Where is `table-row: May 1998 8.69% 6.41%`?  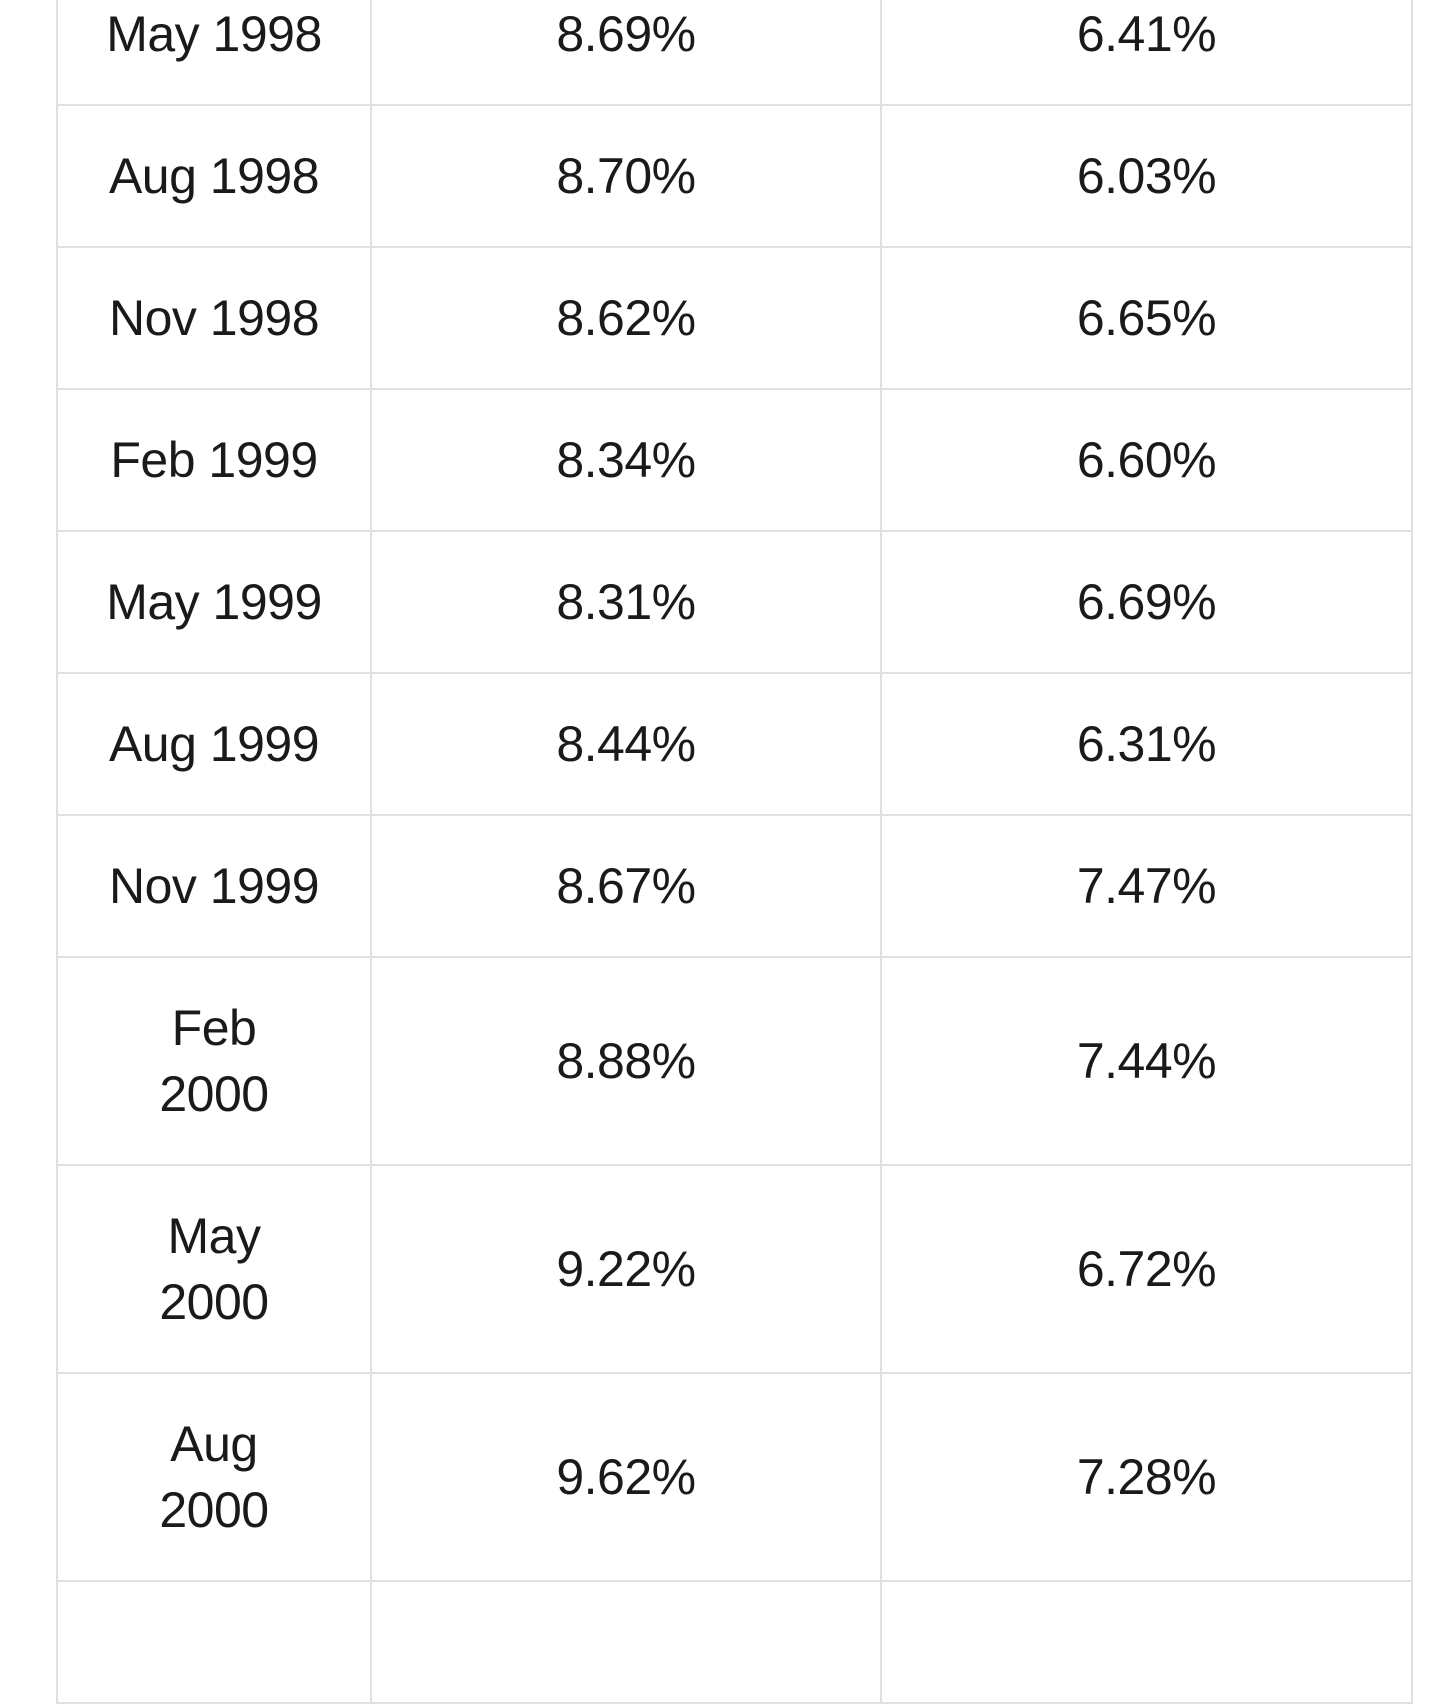 table-row: May 1998 8.69% 6.41% is located at coordinates (734, 53).